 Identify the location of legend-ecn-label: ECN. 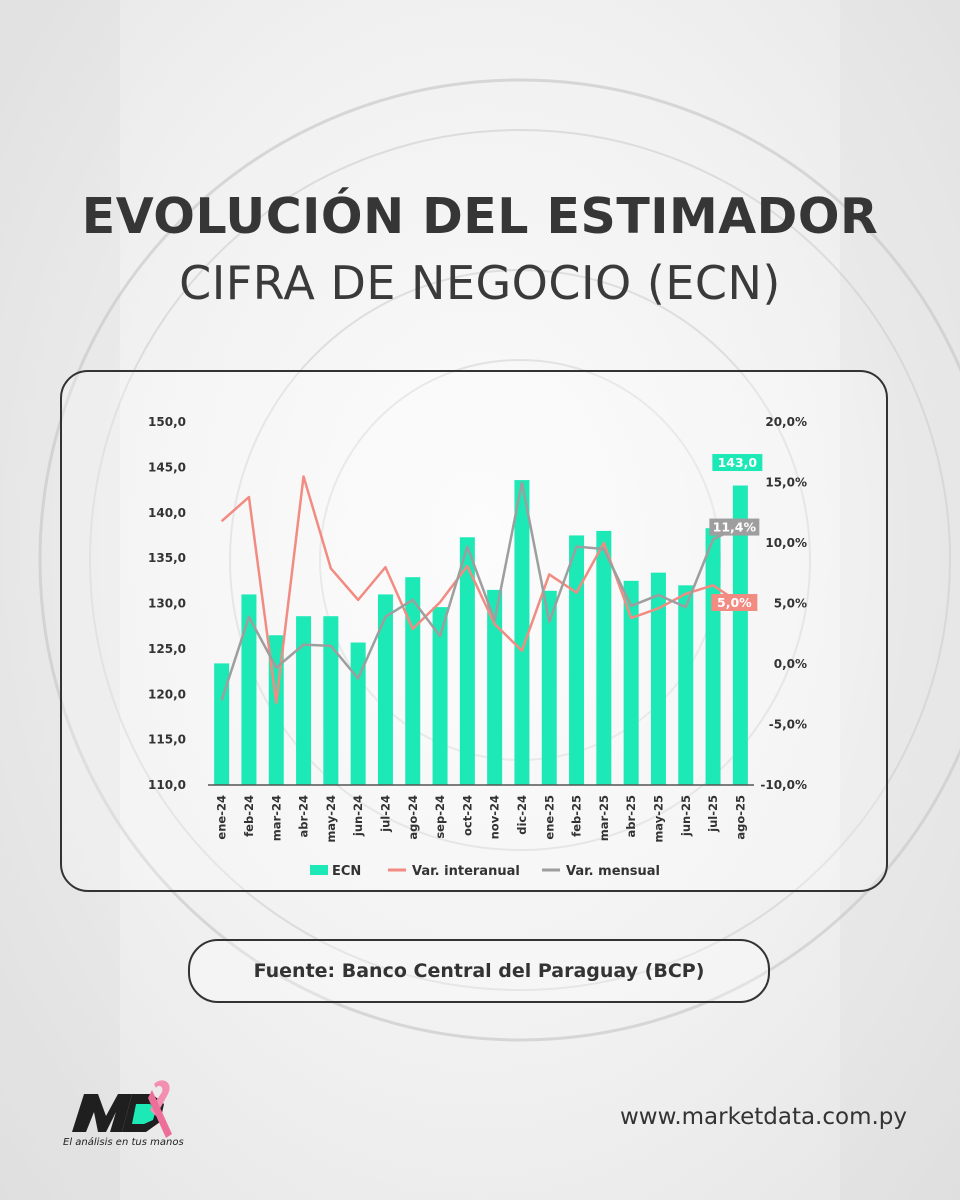
(346, 871).